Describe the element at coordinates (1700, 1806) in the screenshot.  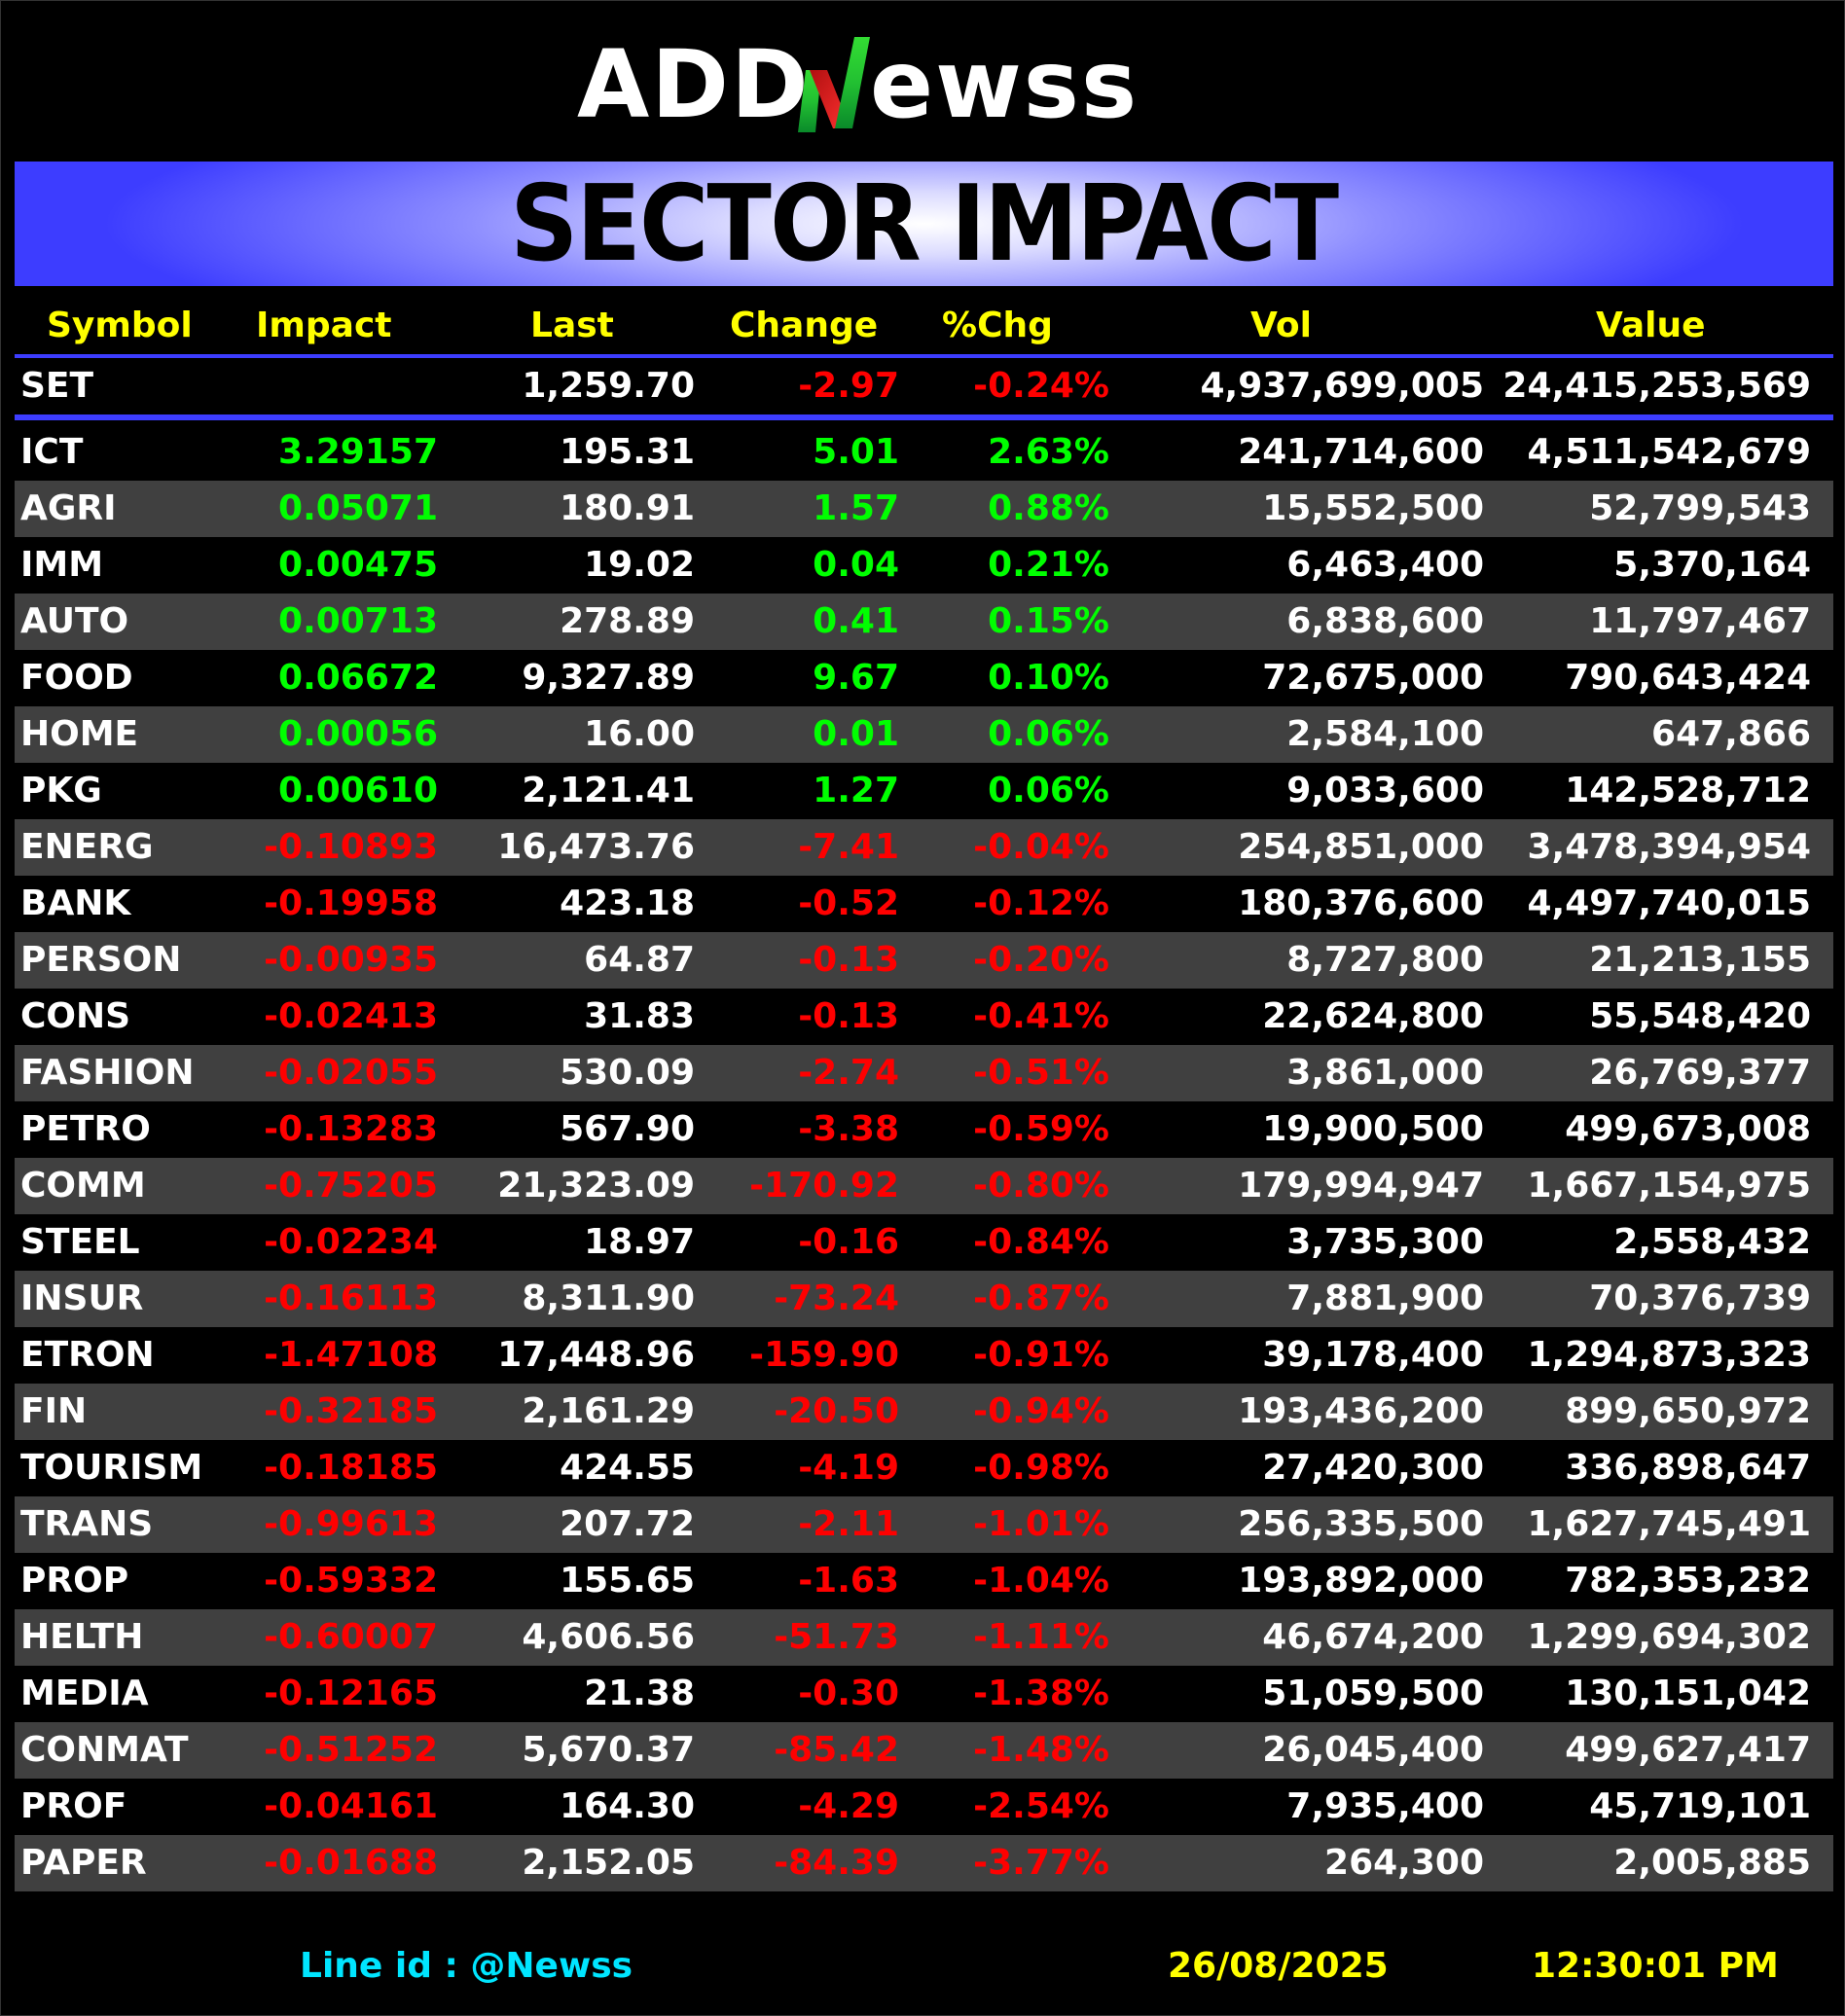
I see `cell-value: 45,719,101` at that location.